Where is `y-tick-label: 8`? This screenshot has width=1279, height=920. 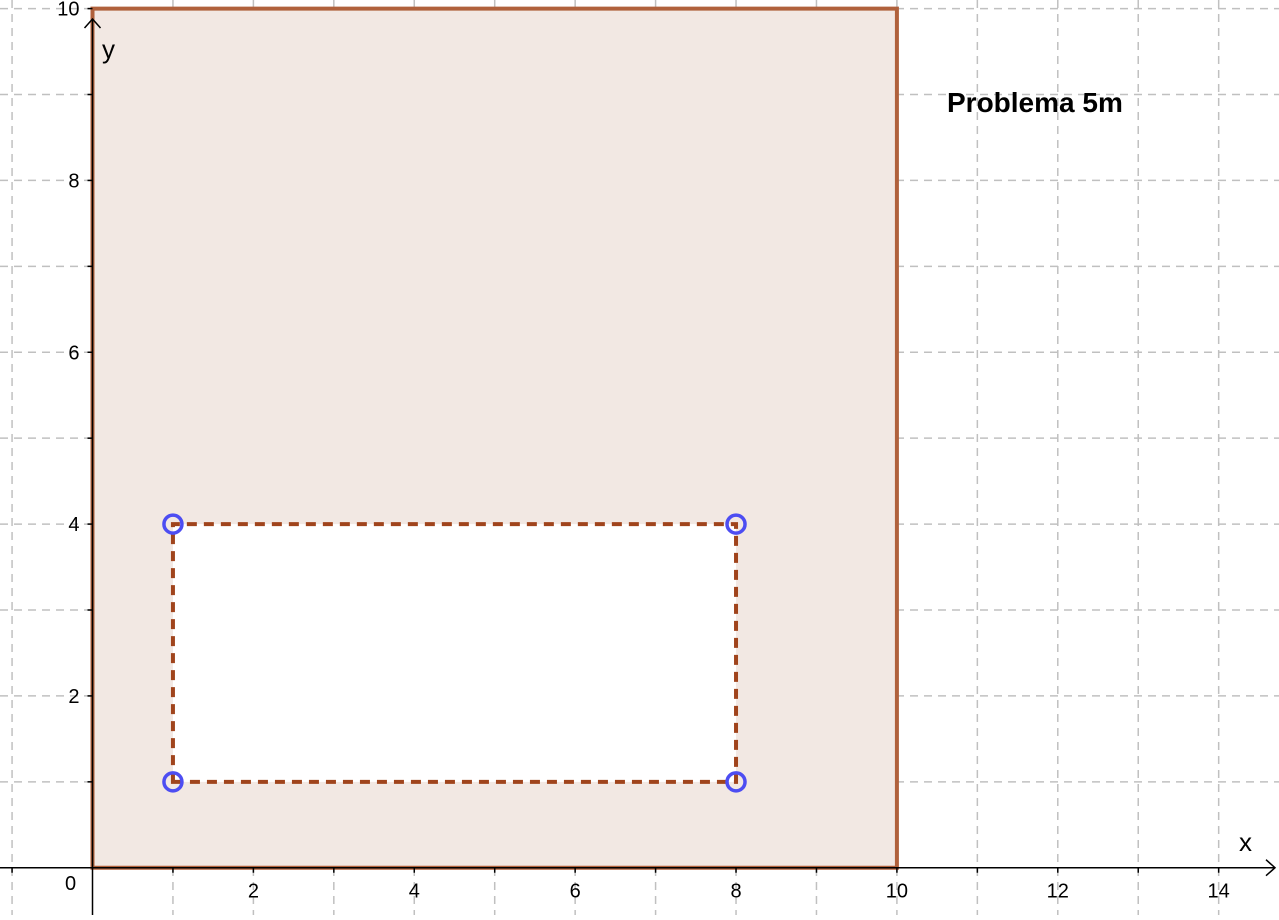
y-tick-label: 8 is located at coordinates (73, 181).